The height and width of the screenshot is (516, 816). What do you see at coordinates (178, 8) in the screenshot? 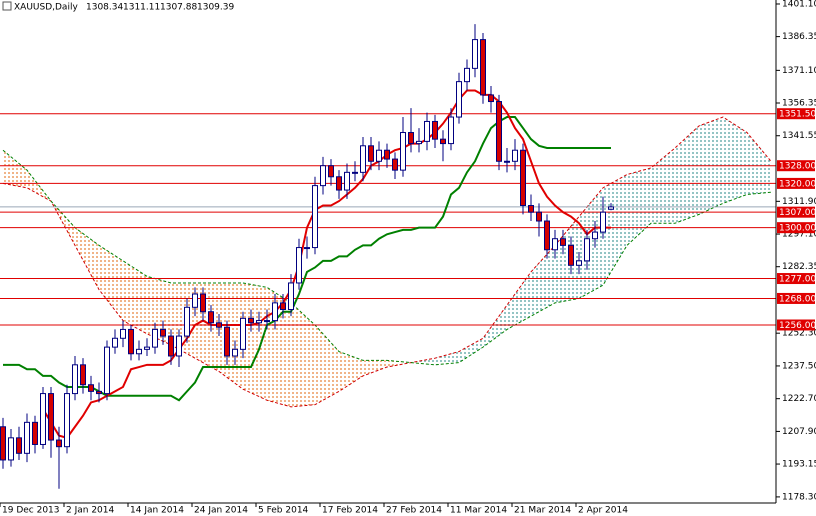
I see `ohlc-low: 1307.88` at bounding box center [178, 8].